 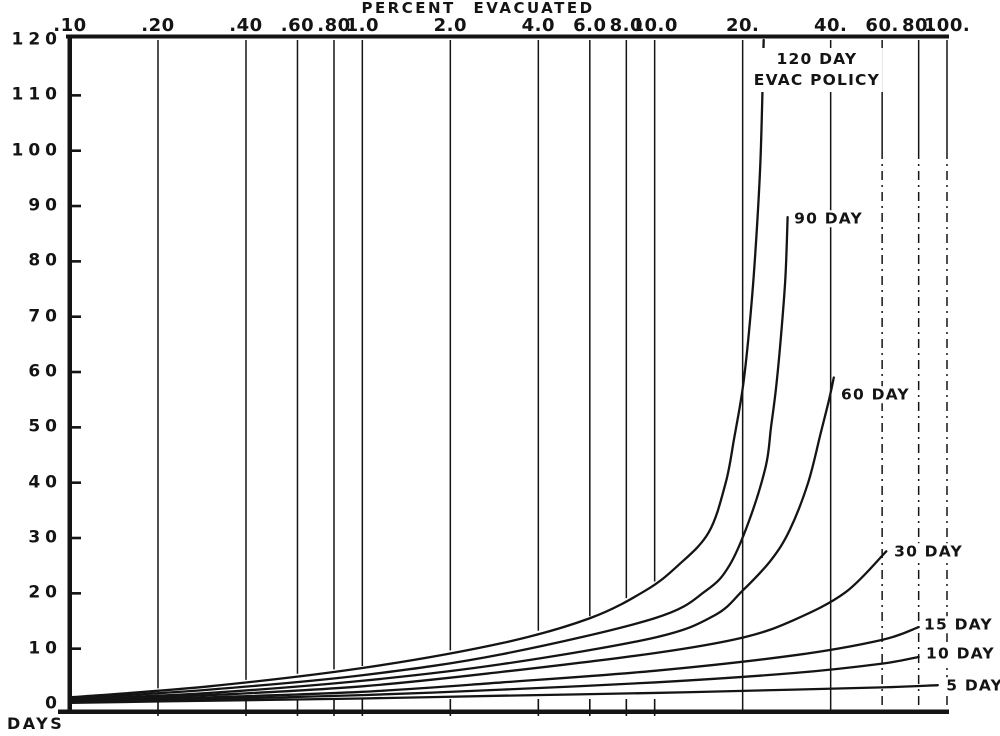 I want to click on x-tick-label-60.: 60., so click(x=882, y=25).